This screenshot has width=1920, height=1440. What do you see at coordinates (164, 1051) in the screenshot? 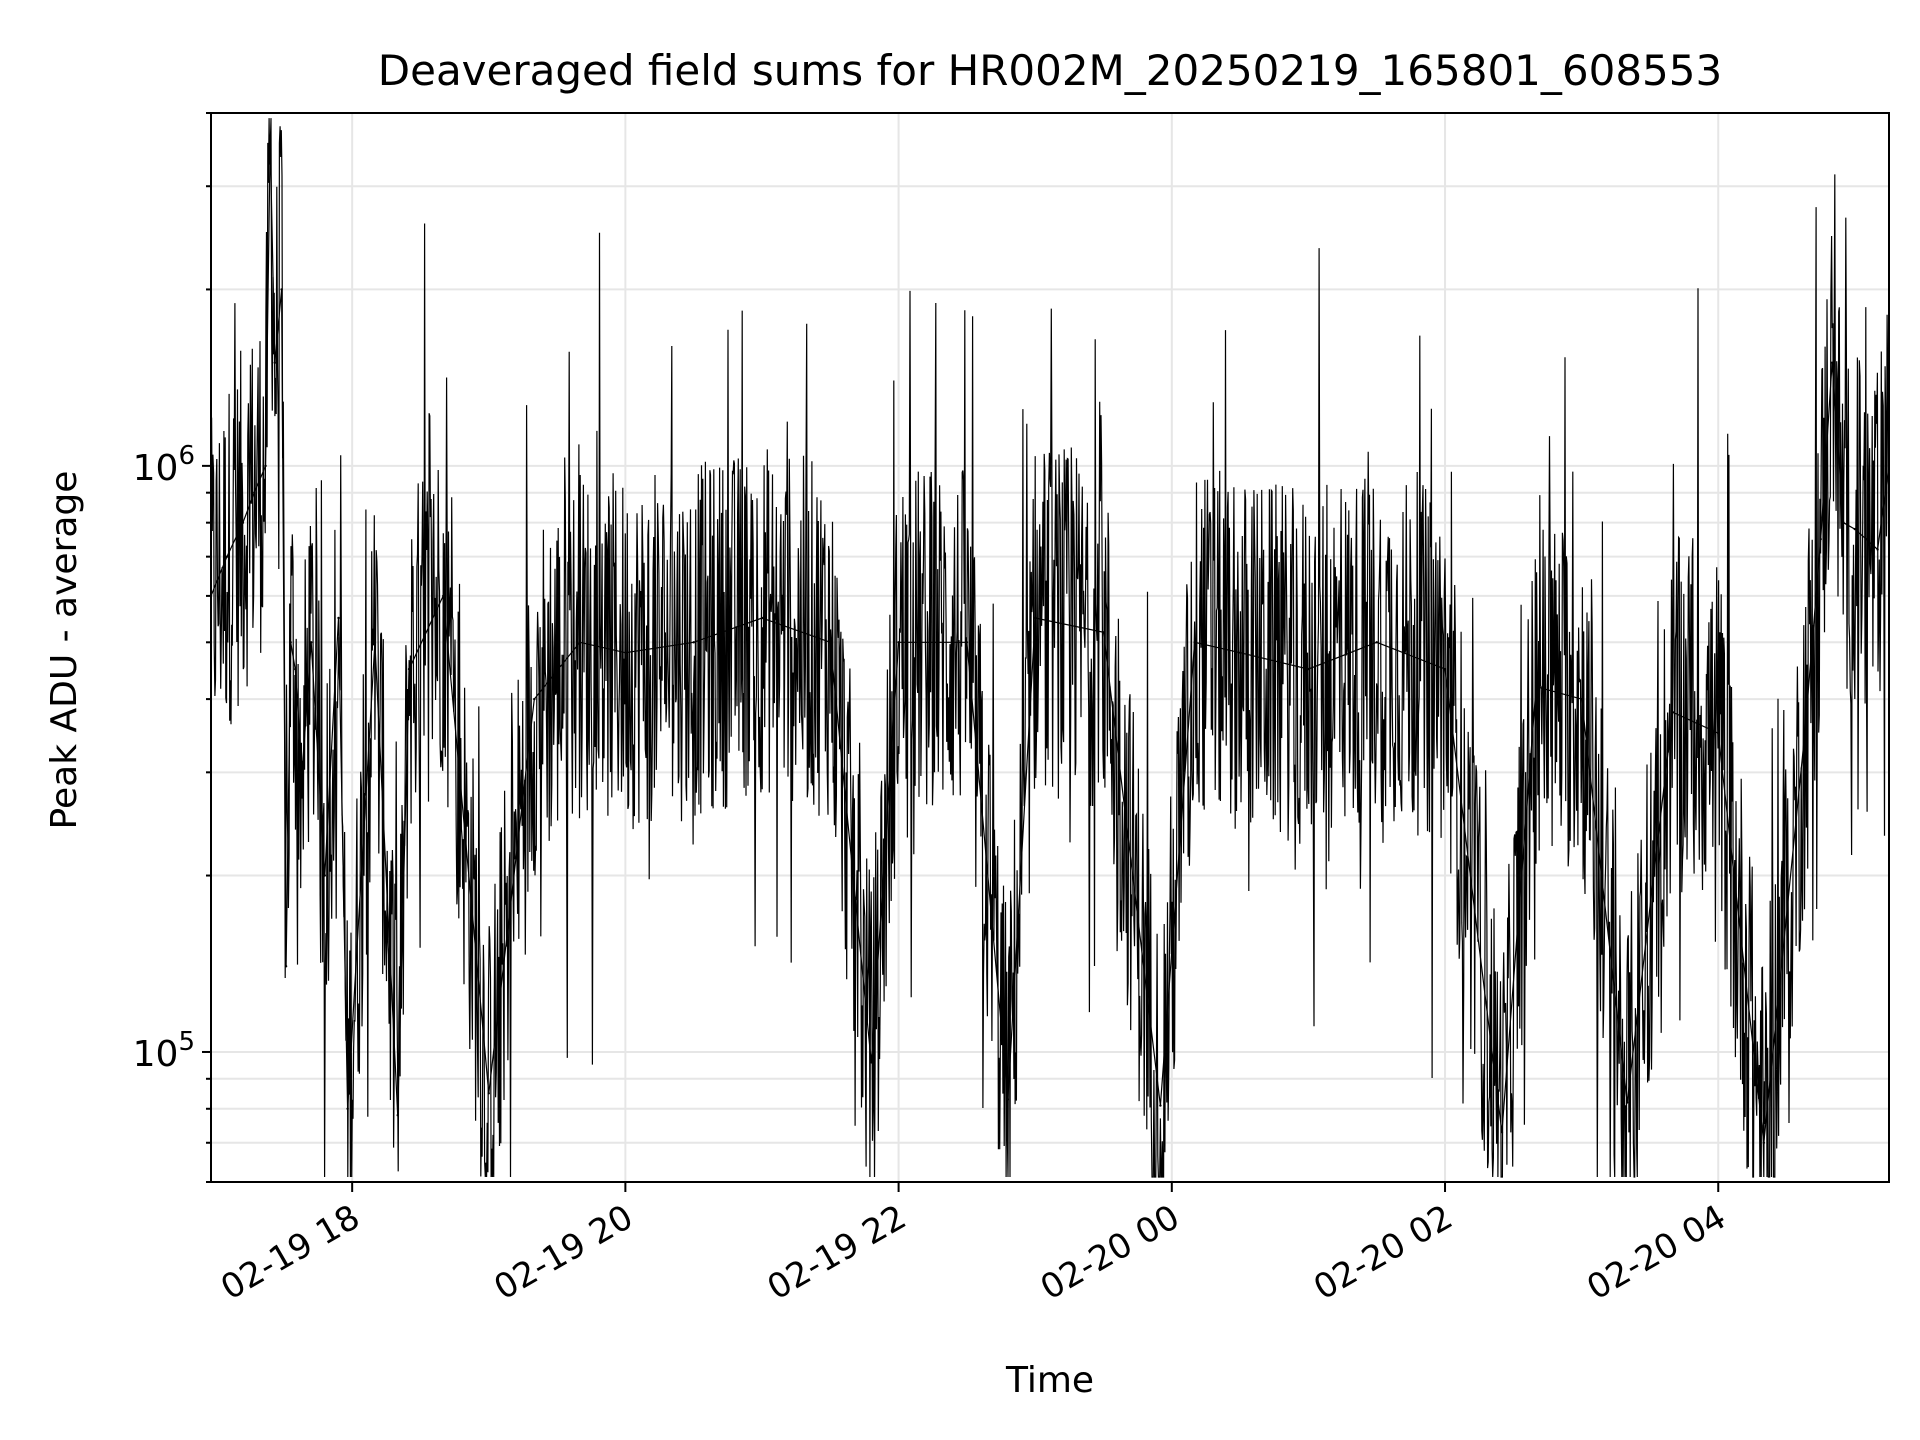
I see `y-tick-label: 10⁵` at bounding box center [164, 1051].